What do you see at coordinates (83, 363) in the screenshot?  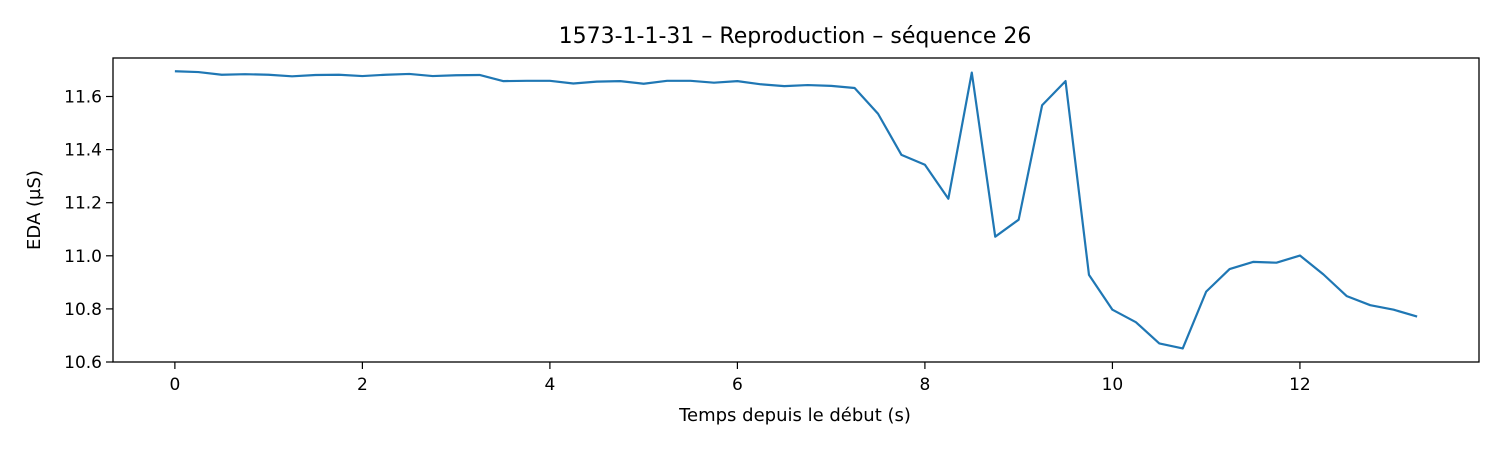 I see `y-tick-label: 10.6` at bounding box center [83, 363].